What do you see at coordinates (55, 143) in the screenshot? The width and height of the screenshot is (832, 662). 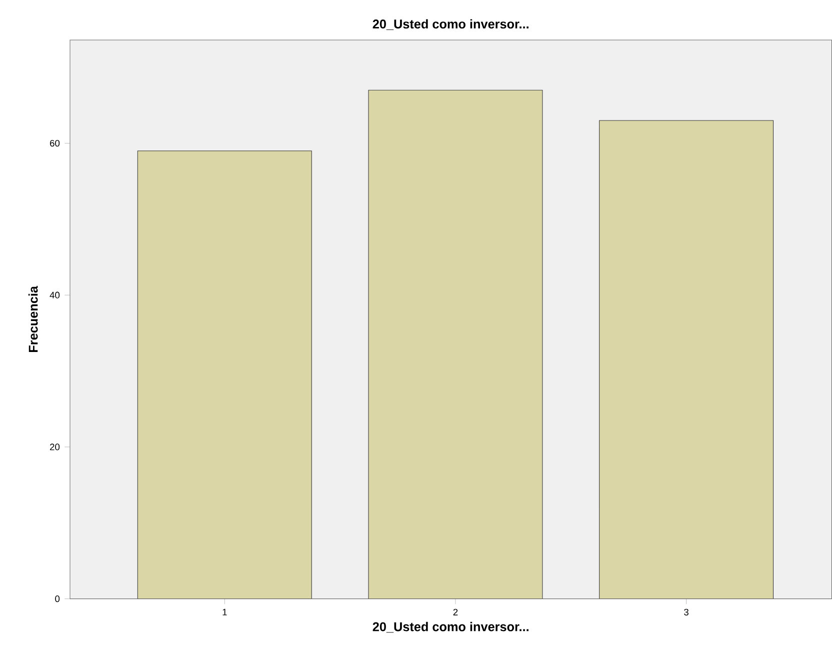 I see `y-tick-label: 60` at bounding box center [55, 143].